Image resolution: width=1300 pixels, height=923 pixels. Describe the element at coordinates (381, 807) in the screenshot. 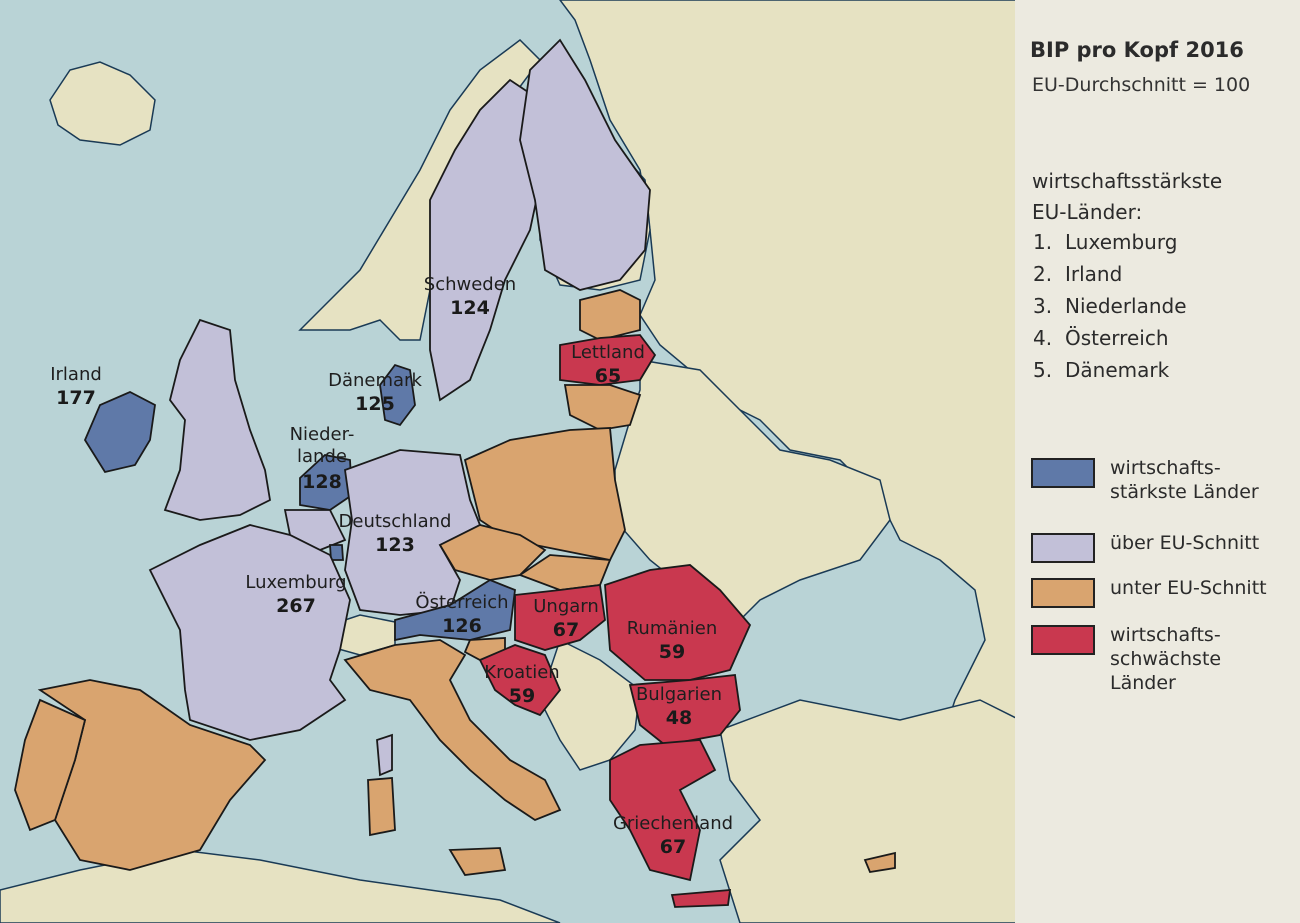

I see `island-sardinia` at that location.